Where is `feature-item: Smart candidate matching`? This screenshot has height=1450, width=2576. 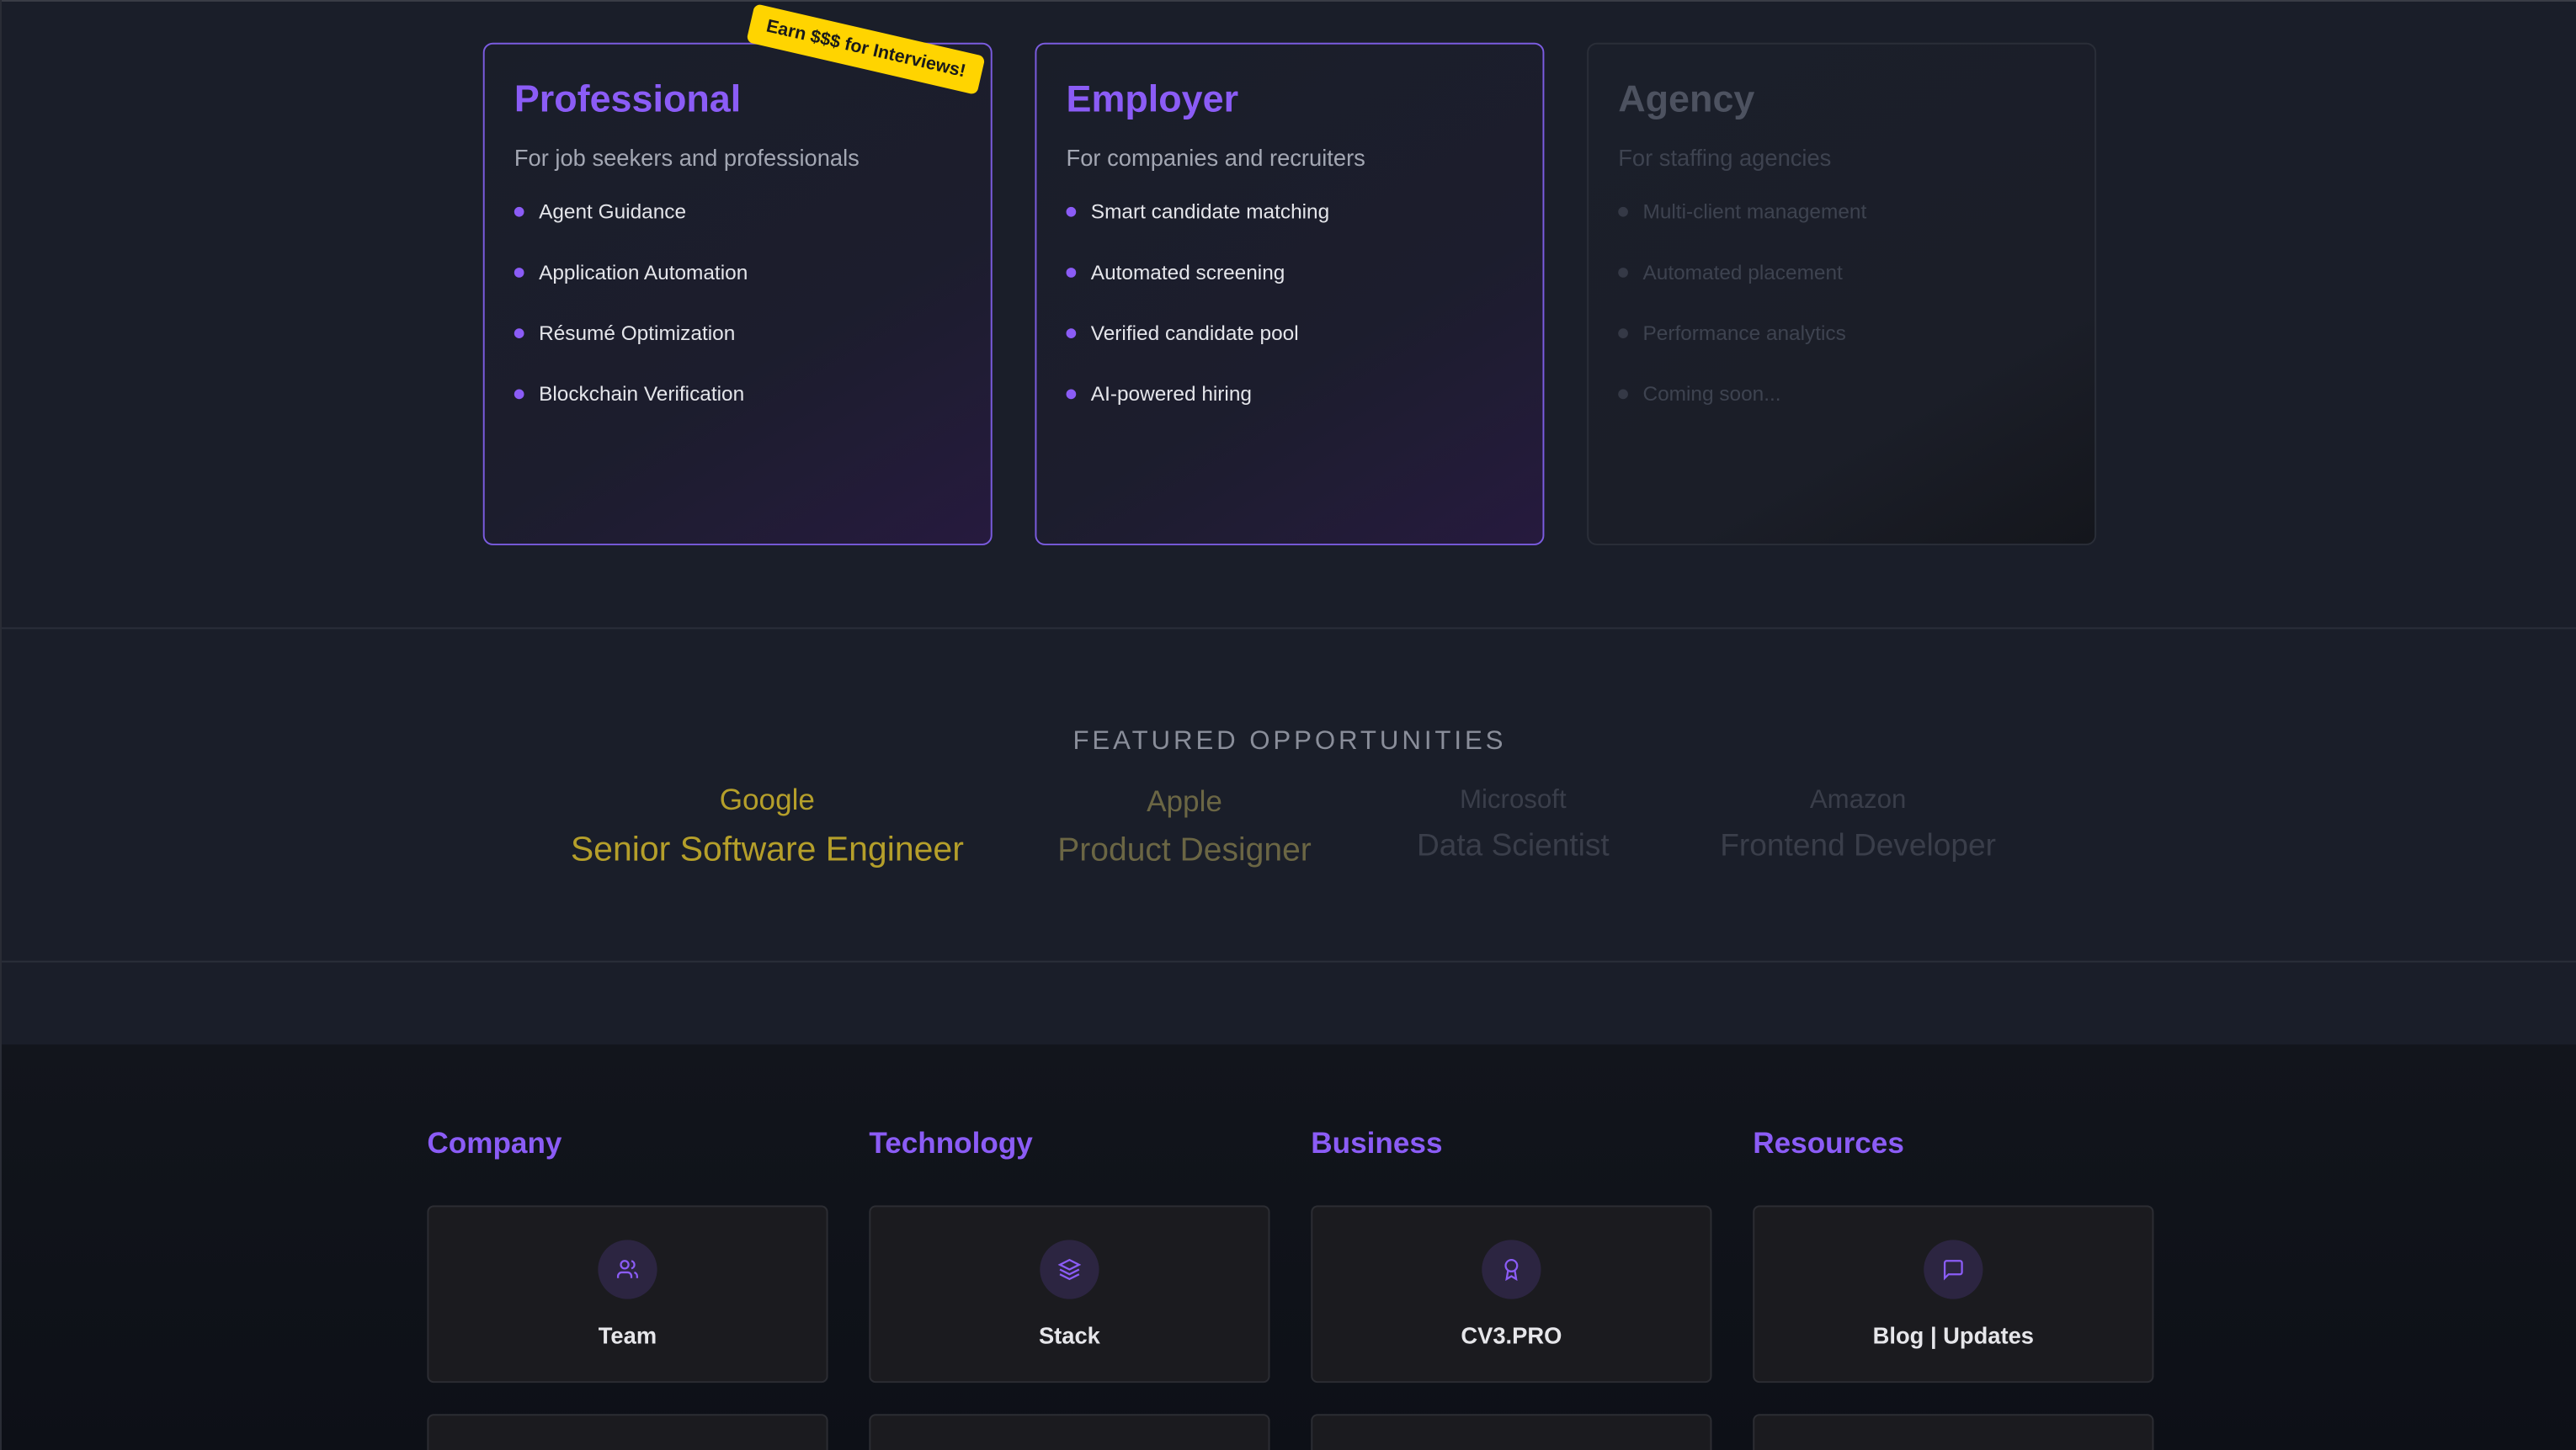 feature-item: Smart candidate matching is located at coordinates (1290, 230).